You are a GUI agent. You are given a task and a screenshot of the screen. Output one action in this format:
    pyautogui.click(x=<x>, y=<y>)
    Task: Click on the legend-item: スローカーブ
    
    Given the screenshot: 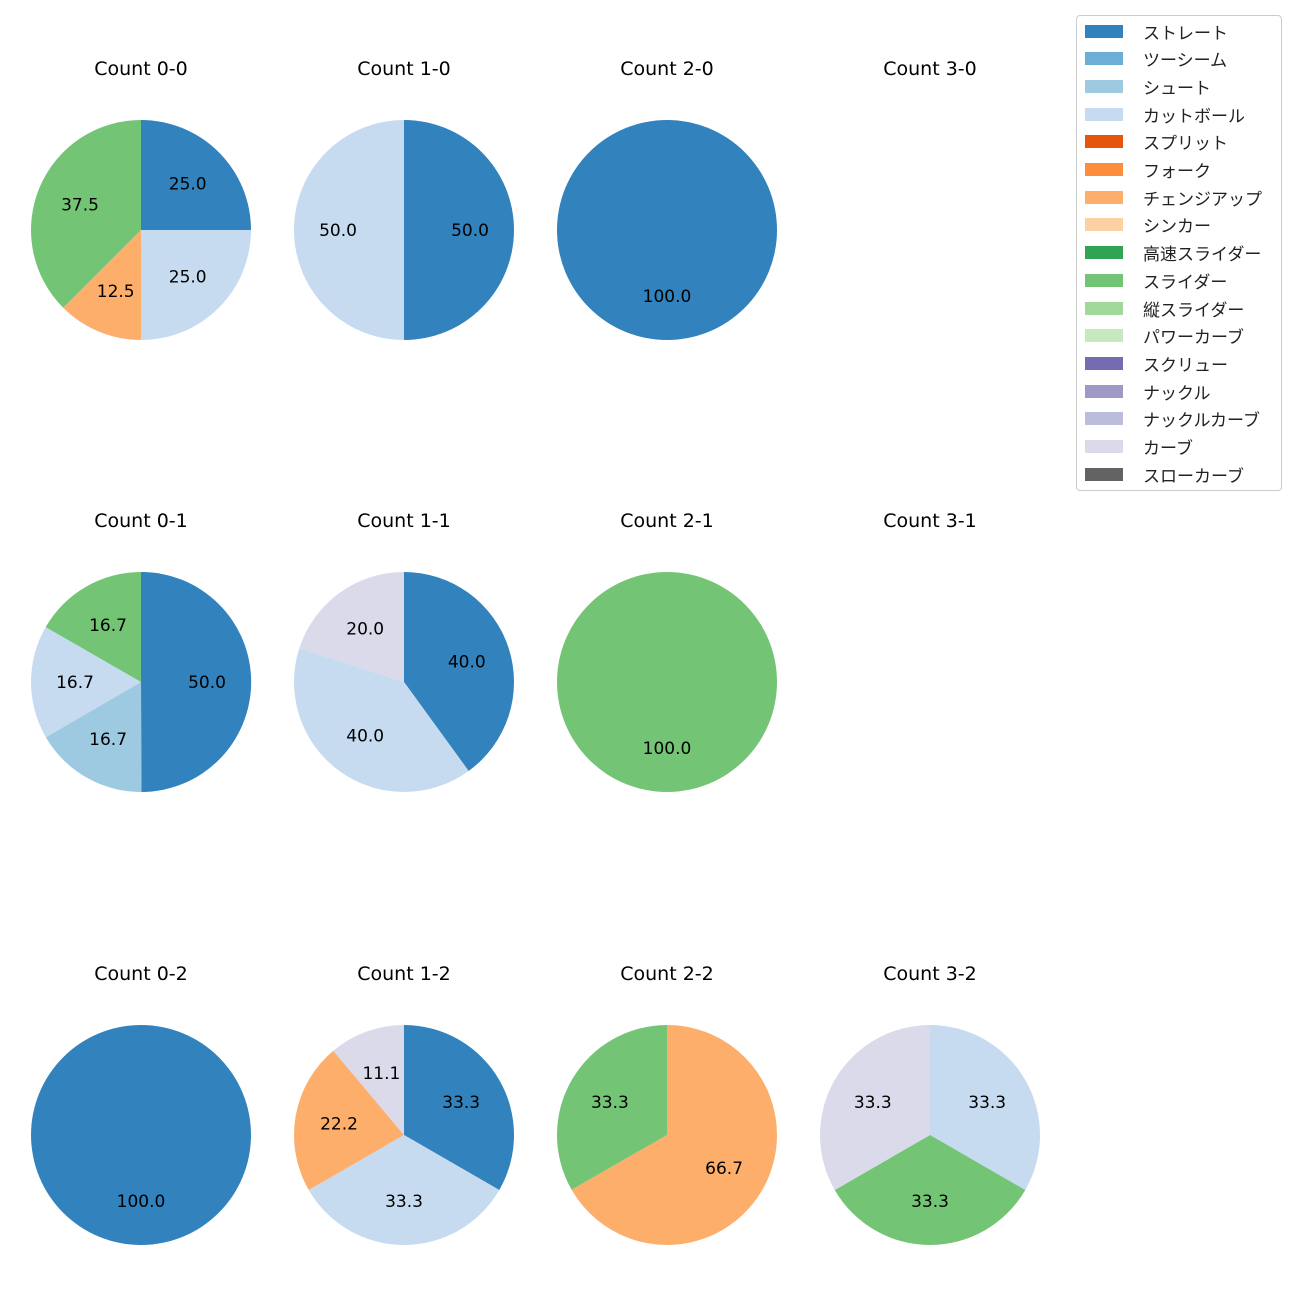 What is the action you would take?
    pyautogui.click(x=1164, y=475)
    